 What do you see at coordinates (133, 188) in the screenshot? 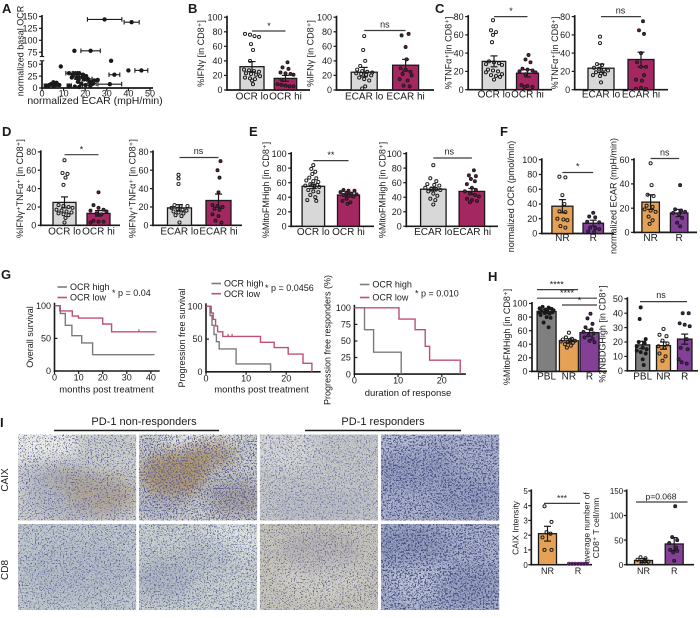
I see `svg-text: %IFNγ⁺TNFα⁺ [in CD8⁺]` at bounding box center [133, 188].